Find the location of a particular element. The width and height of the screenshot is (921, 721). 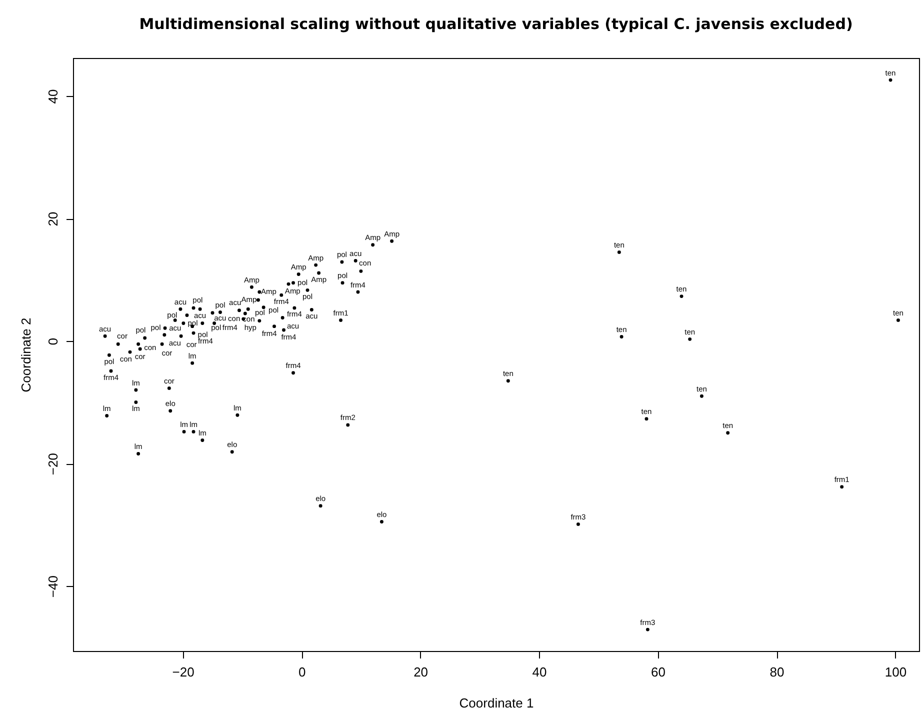

y-tick-label: 40 is located at coordinates (53, 96).